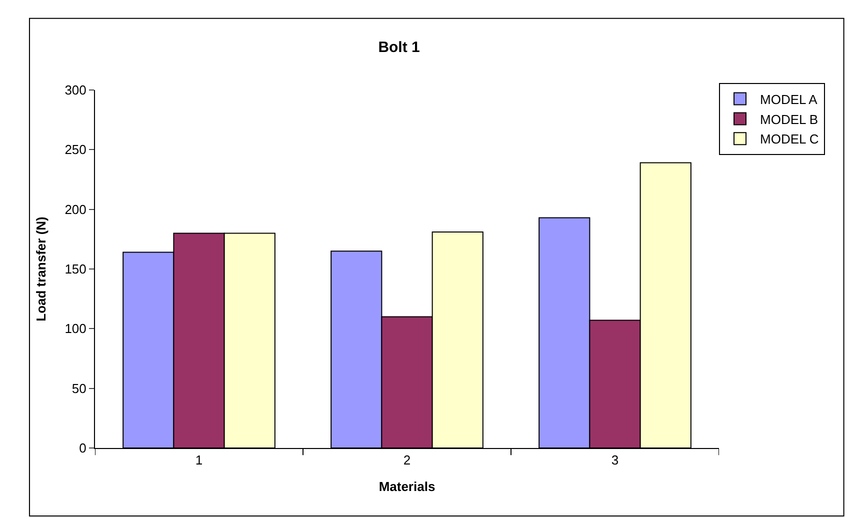 The image size is (849, 518). Describe the element at coordinates (789, 119) in the screenshot. I see `legend-label: MODEL B` at that location.